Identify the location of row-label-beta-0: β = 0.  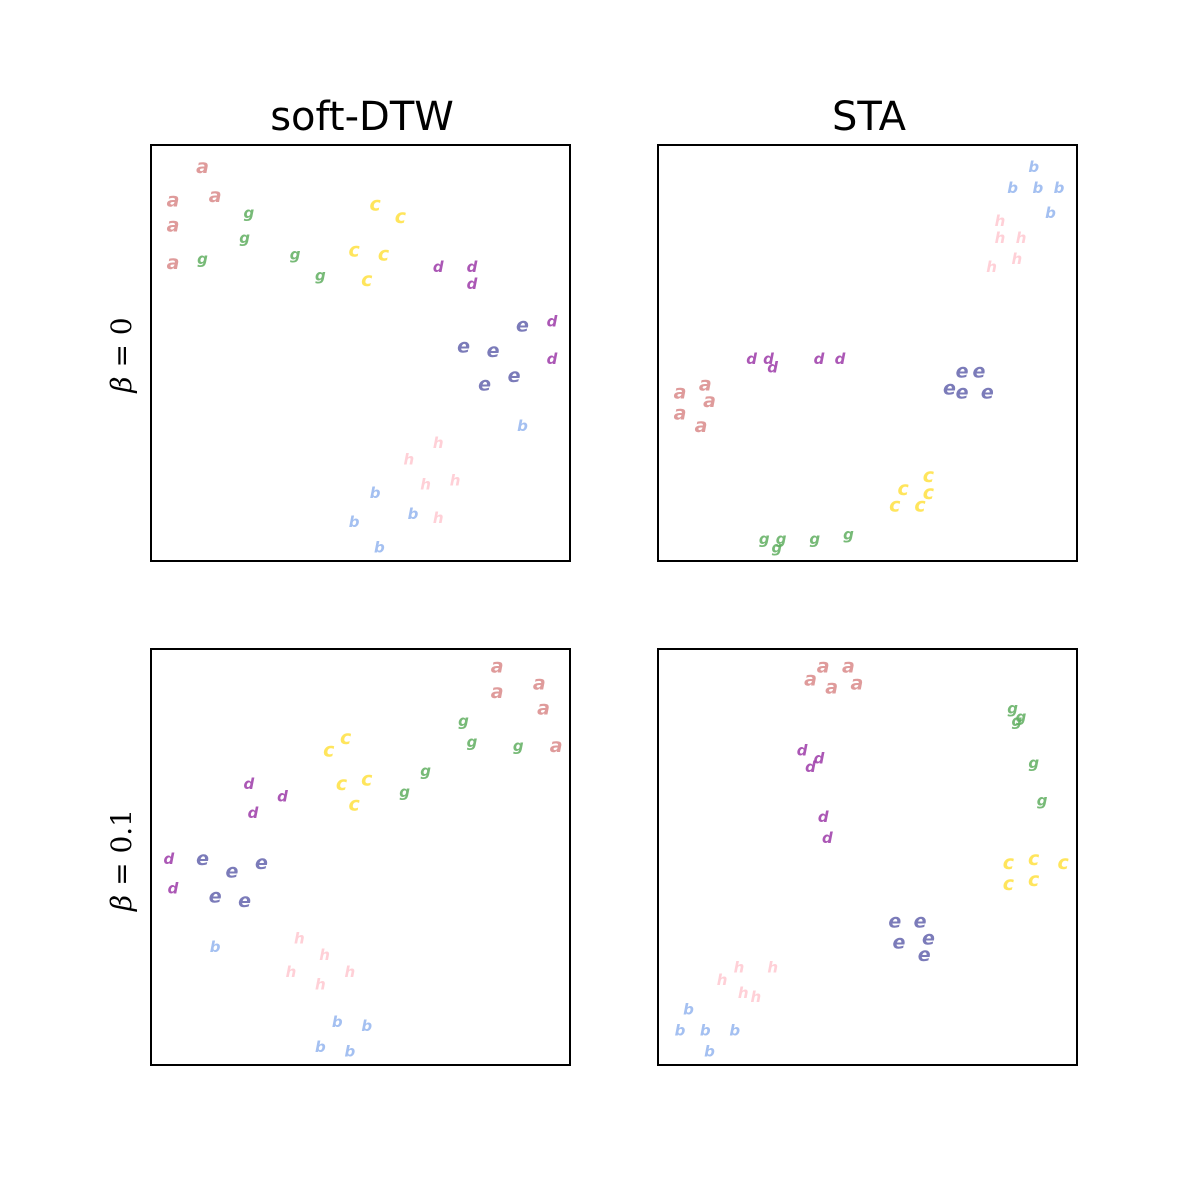
(122, 355).